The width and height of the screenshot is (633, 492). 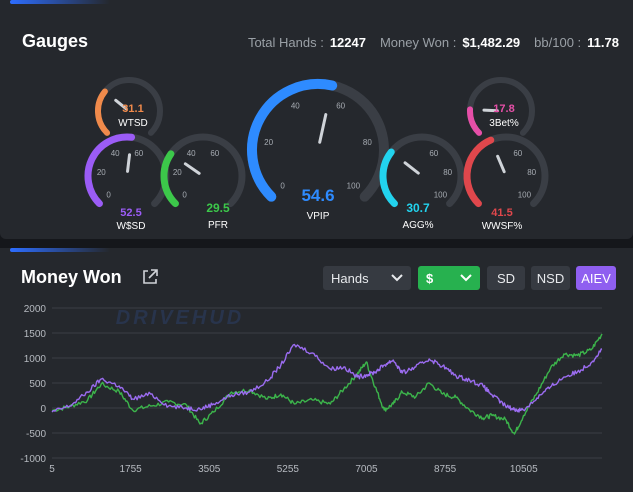 I want to click on gauge-value-wtsd: 31.1, so click(x=132, y=109).